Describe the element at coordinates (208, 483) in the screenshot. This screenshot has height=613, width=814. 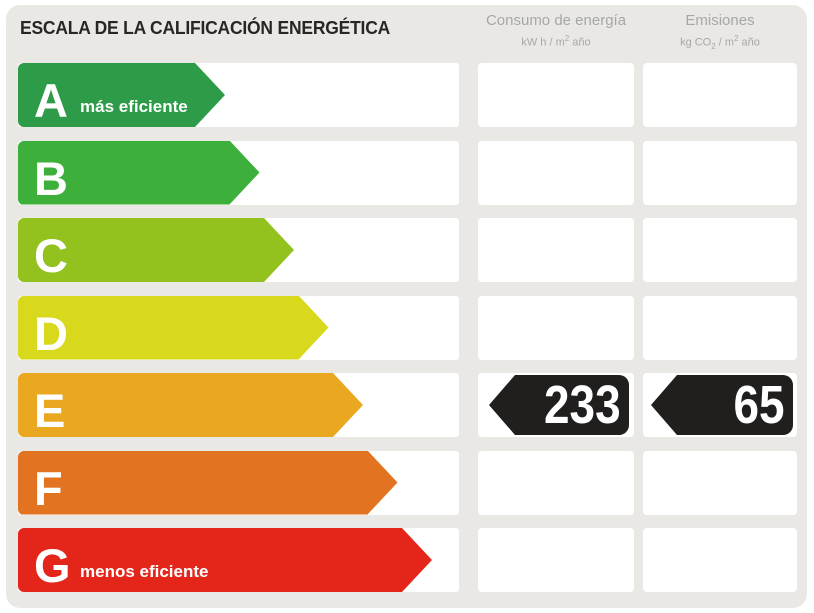
I see `rating-arrow-F: F` at that location.